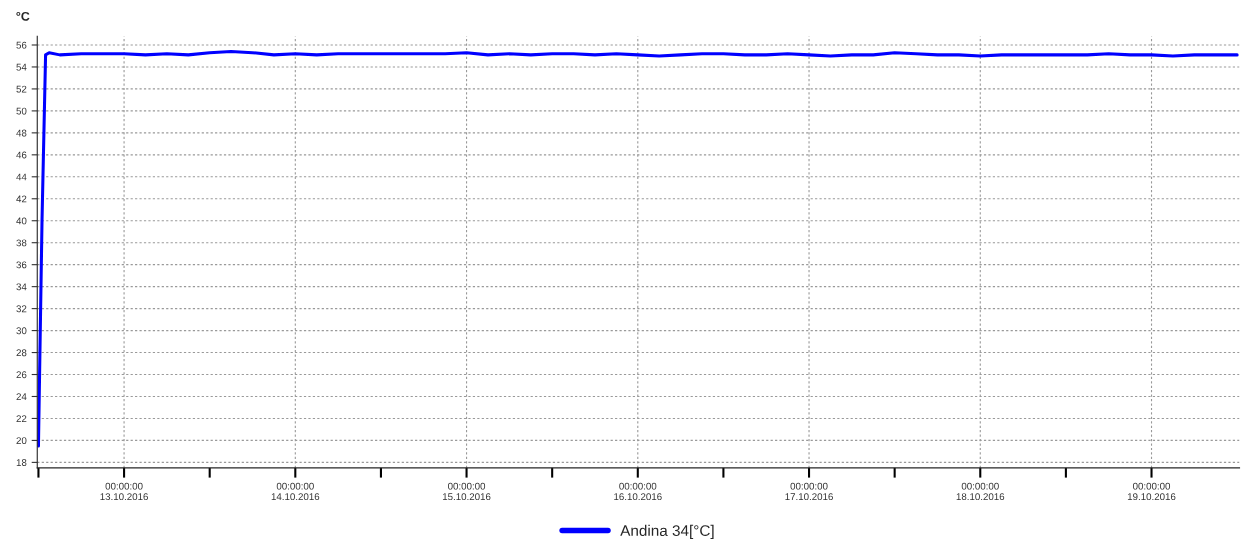 The width and height of the screenshot is (1242, 557). Describe the element at coordinates (980, 491) in the screenshot. I see `x-tick-label: 00:00:00 18.10.2016` at that location.